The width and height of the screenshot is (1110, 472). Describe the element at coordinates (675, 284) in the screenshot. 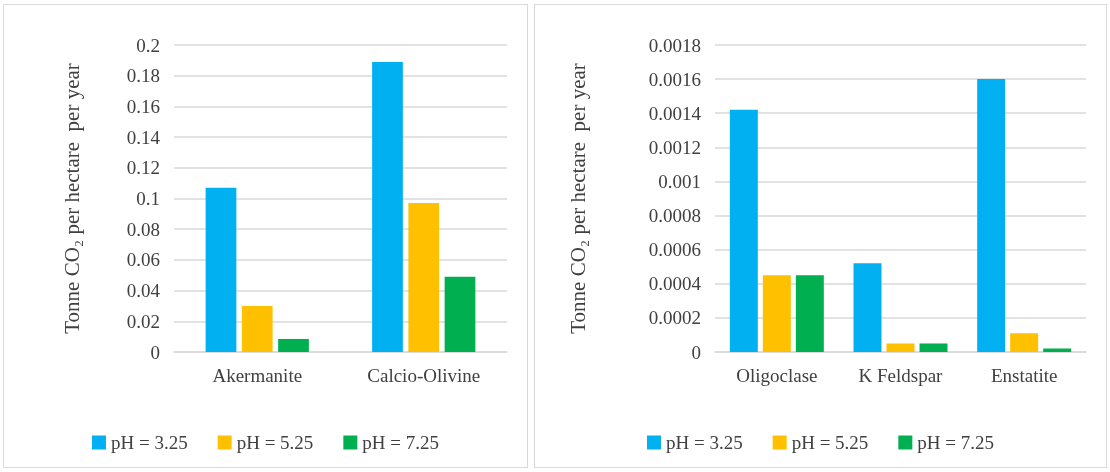

I see `y-tick-label: 0.0004` at that location.